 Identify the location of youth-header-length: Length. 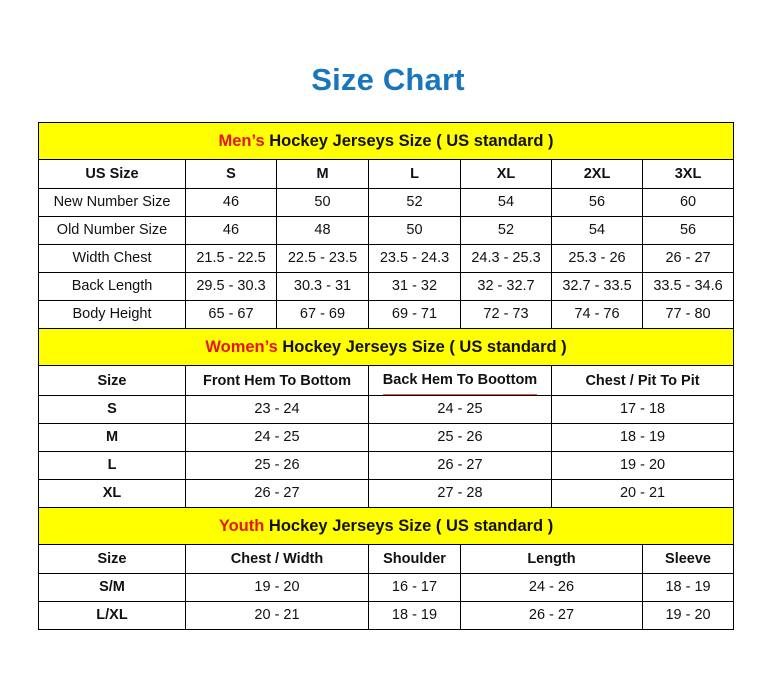
(551, 559).